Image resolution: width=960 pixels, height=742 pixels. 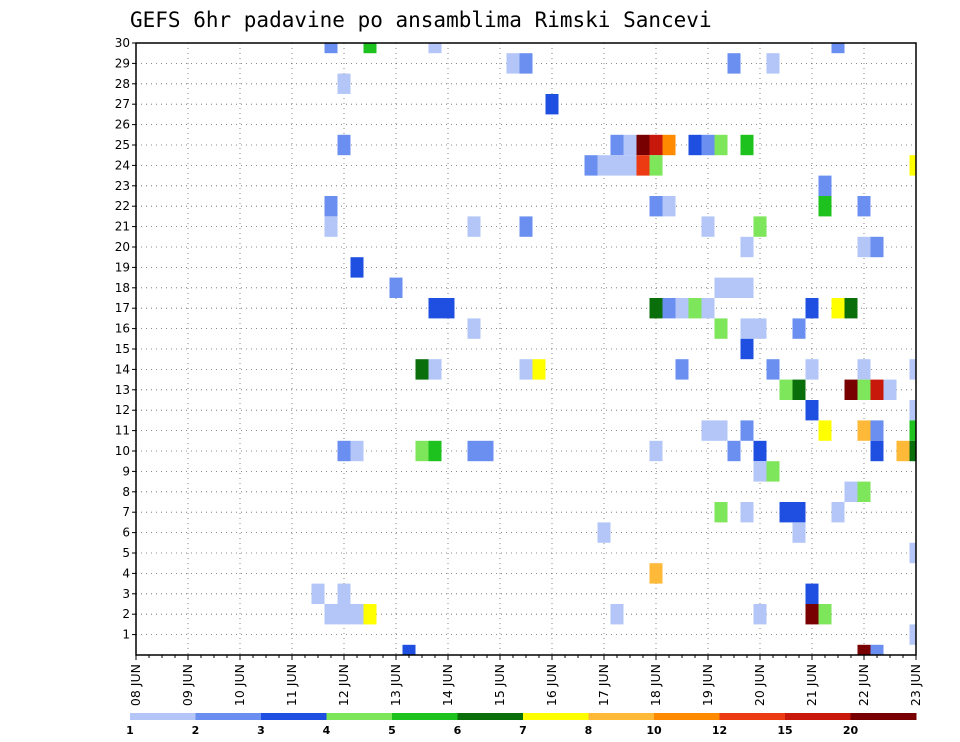 I want to click on color-legend: 1 2 3 4 5 6 7 8 10 12 15 20, so click(x=521, y=725).